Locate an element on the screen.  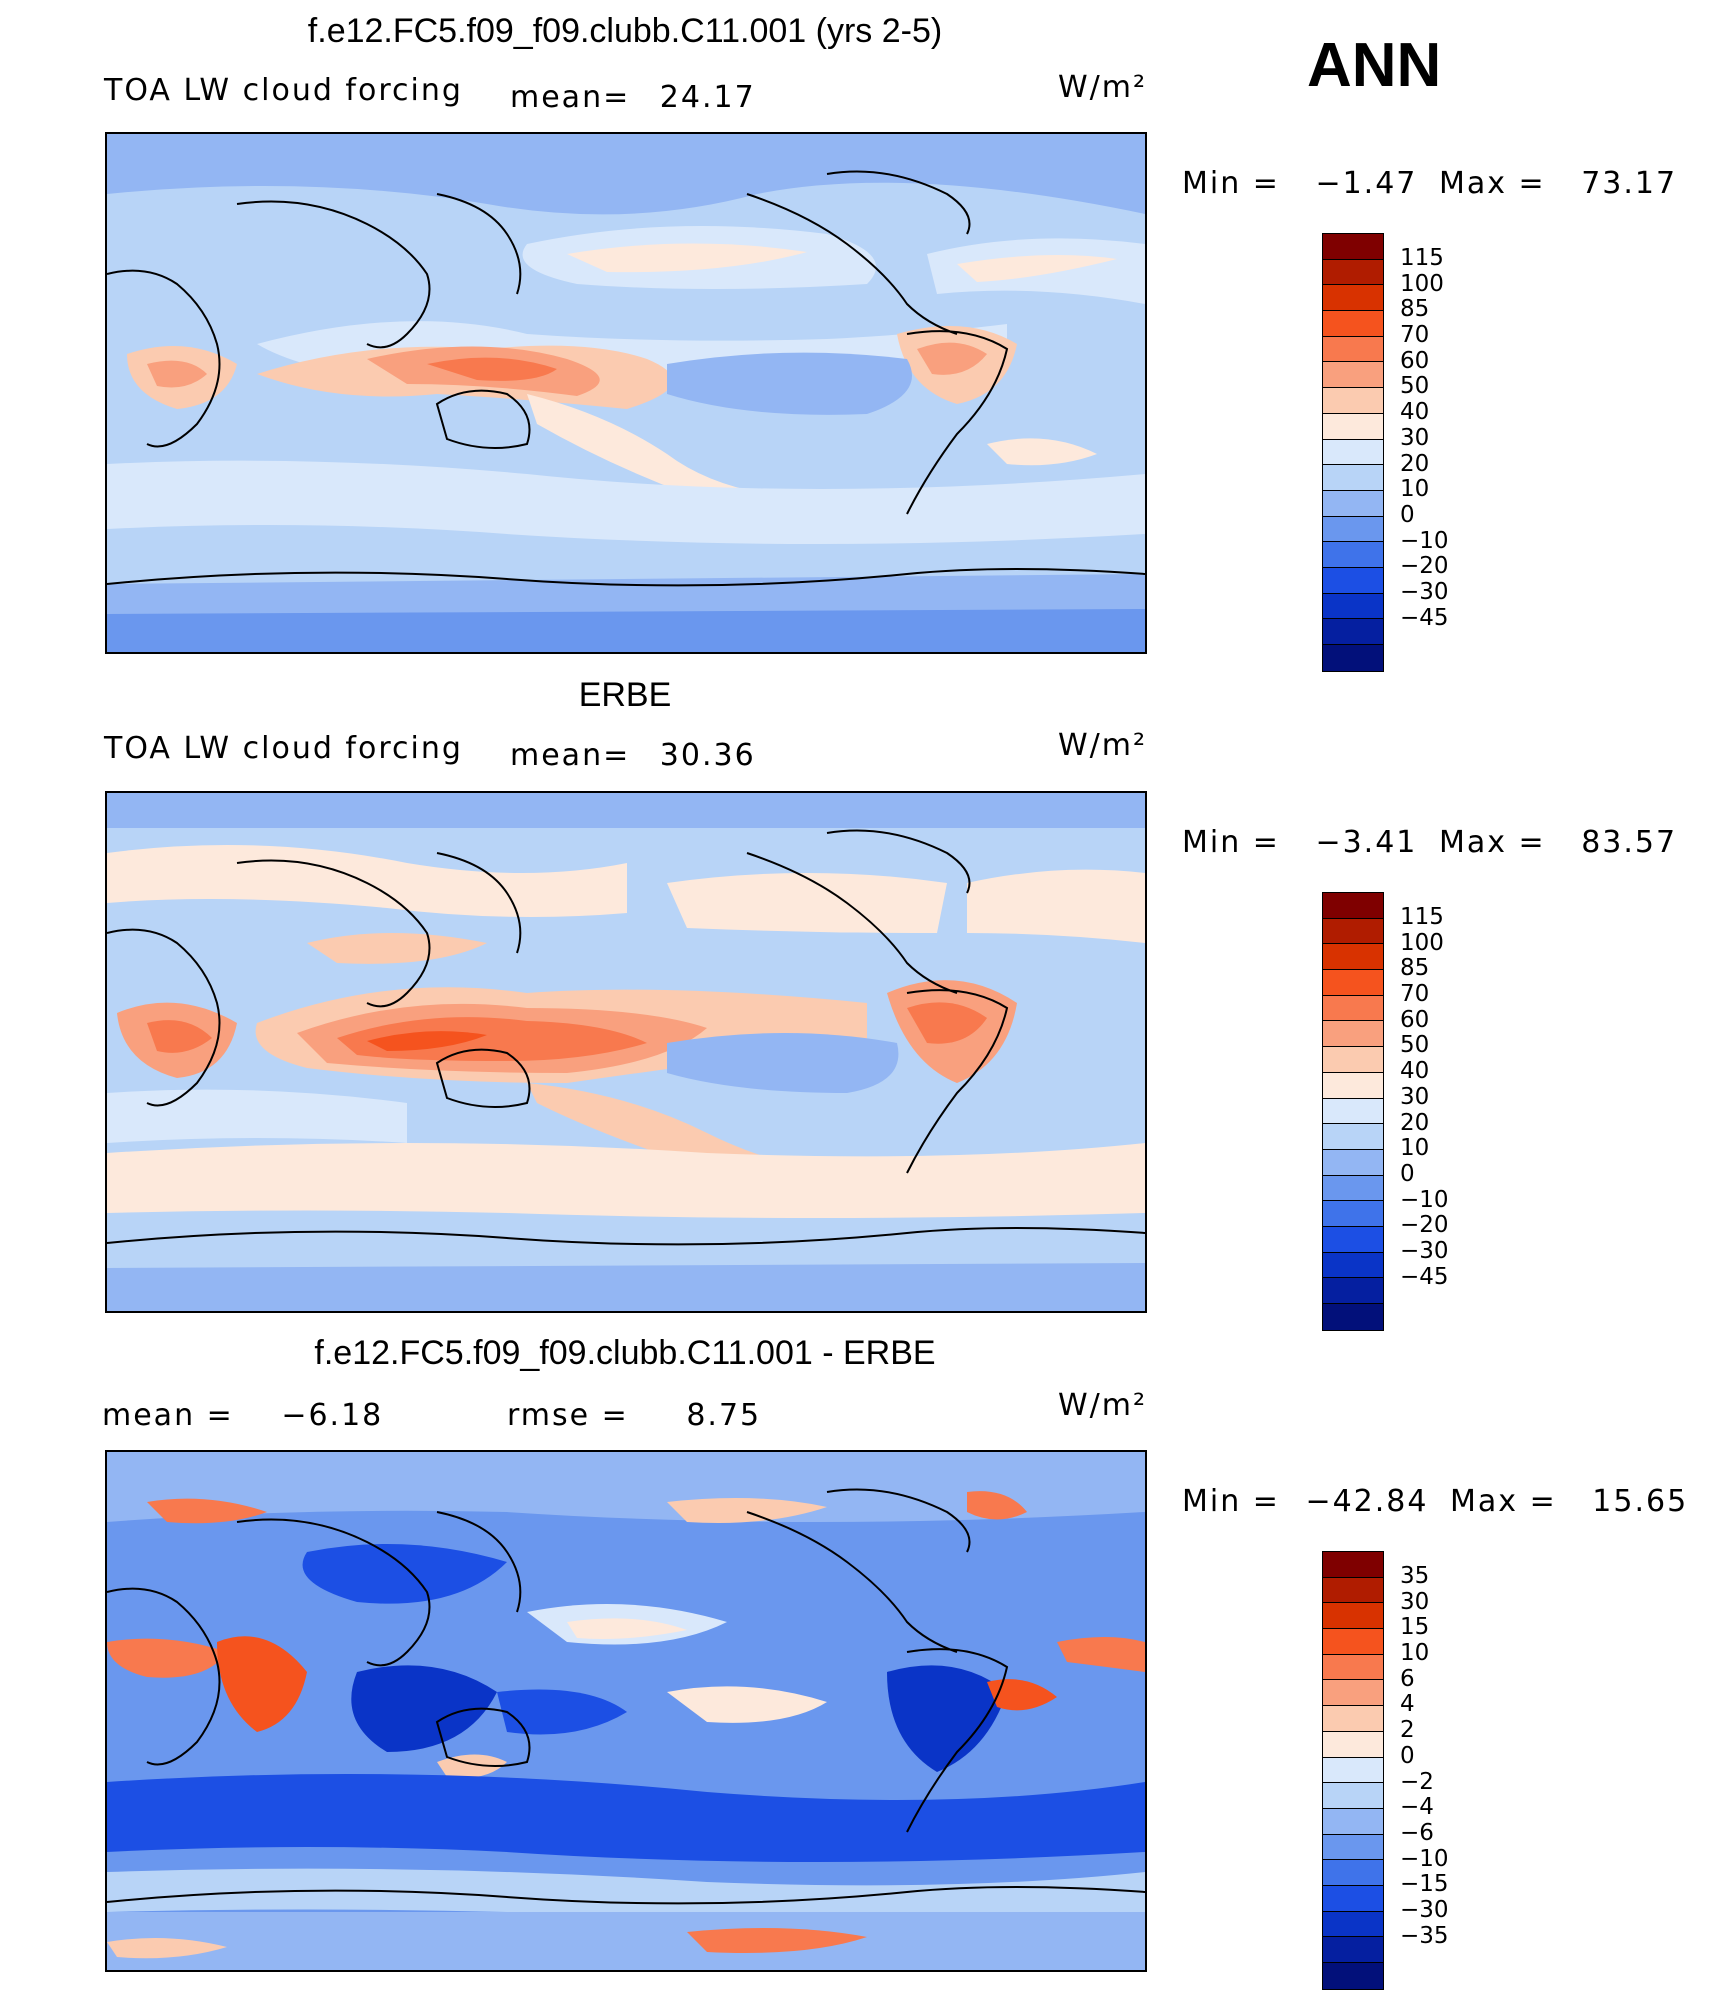
season-label: ANN is located at coordinates (1374, 65).